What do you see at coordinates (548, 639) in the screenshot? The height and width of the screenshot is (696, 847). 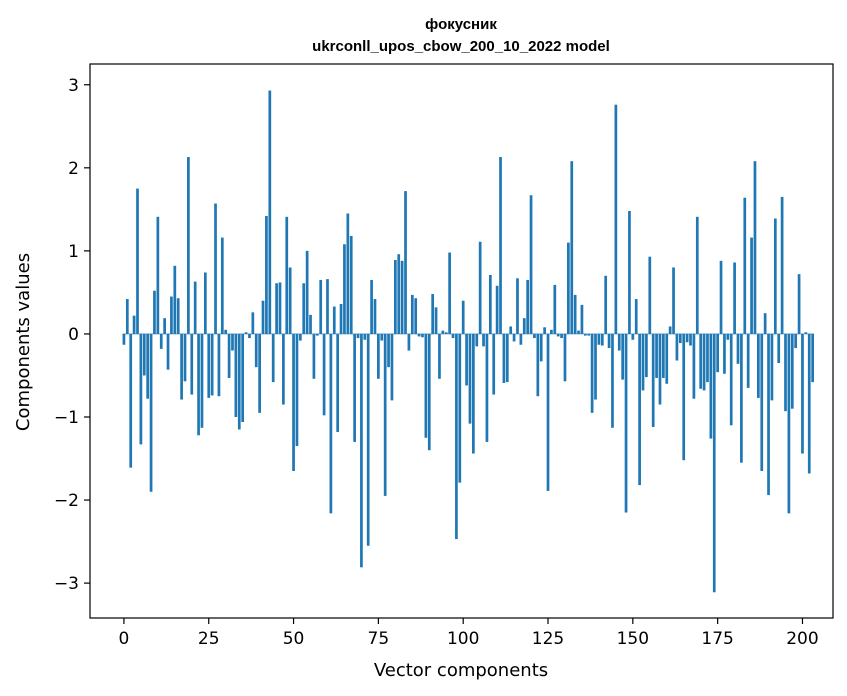 I see `x-tick-label: 125` at bounding box center [548, 639].